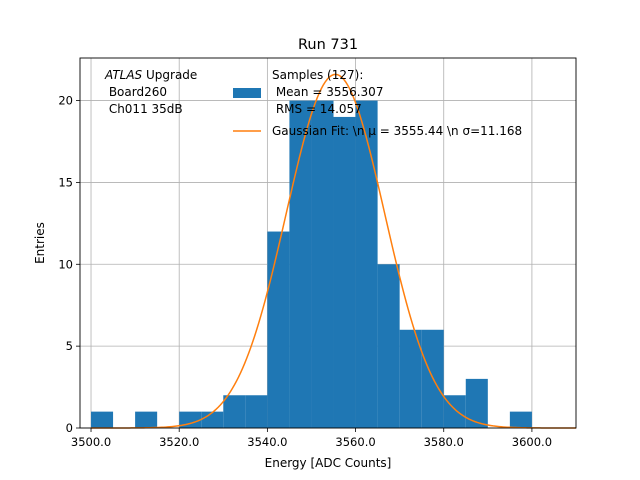 The width and height of the screenshot is (640, 480). What do you see at coordinates (65, 101) in the screenshot?
I see `y-tick-label: 20` at bounding box center [65, 101].